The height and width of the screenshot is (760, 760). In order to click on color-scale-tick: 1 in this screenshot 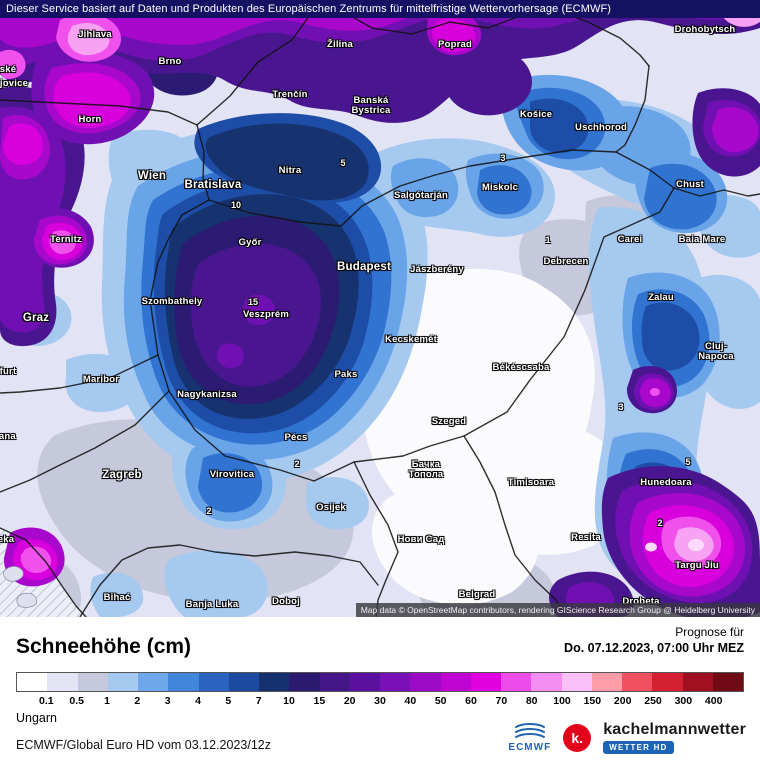, I will do `click(107, 701)`.